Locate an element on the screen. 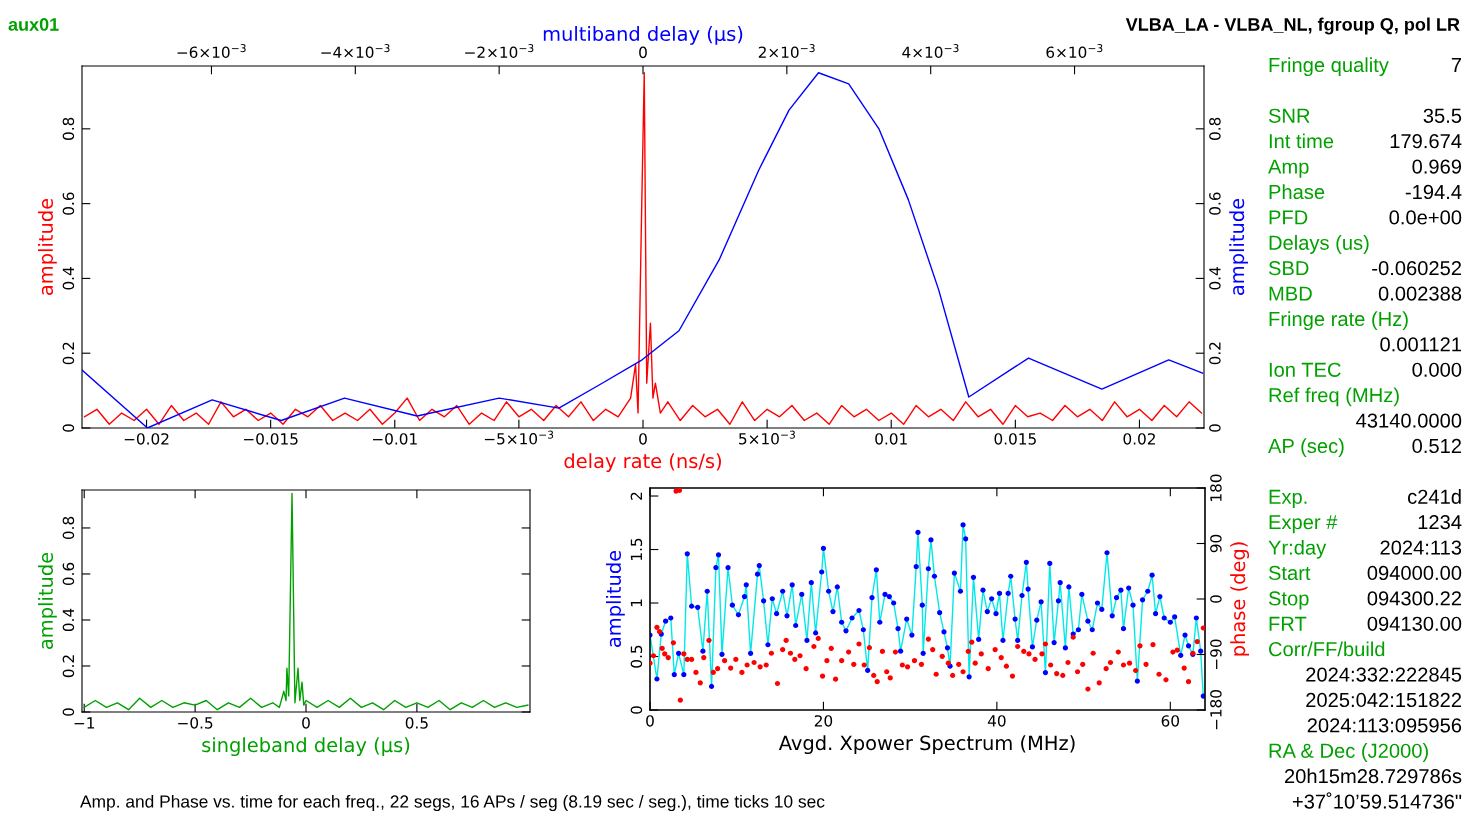 This screenshot has height=816, width=1479. text: 43140.0000 is located at coordinates (1409, 420).